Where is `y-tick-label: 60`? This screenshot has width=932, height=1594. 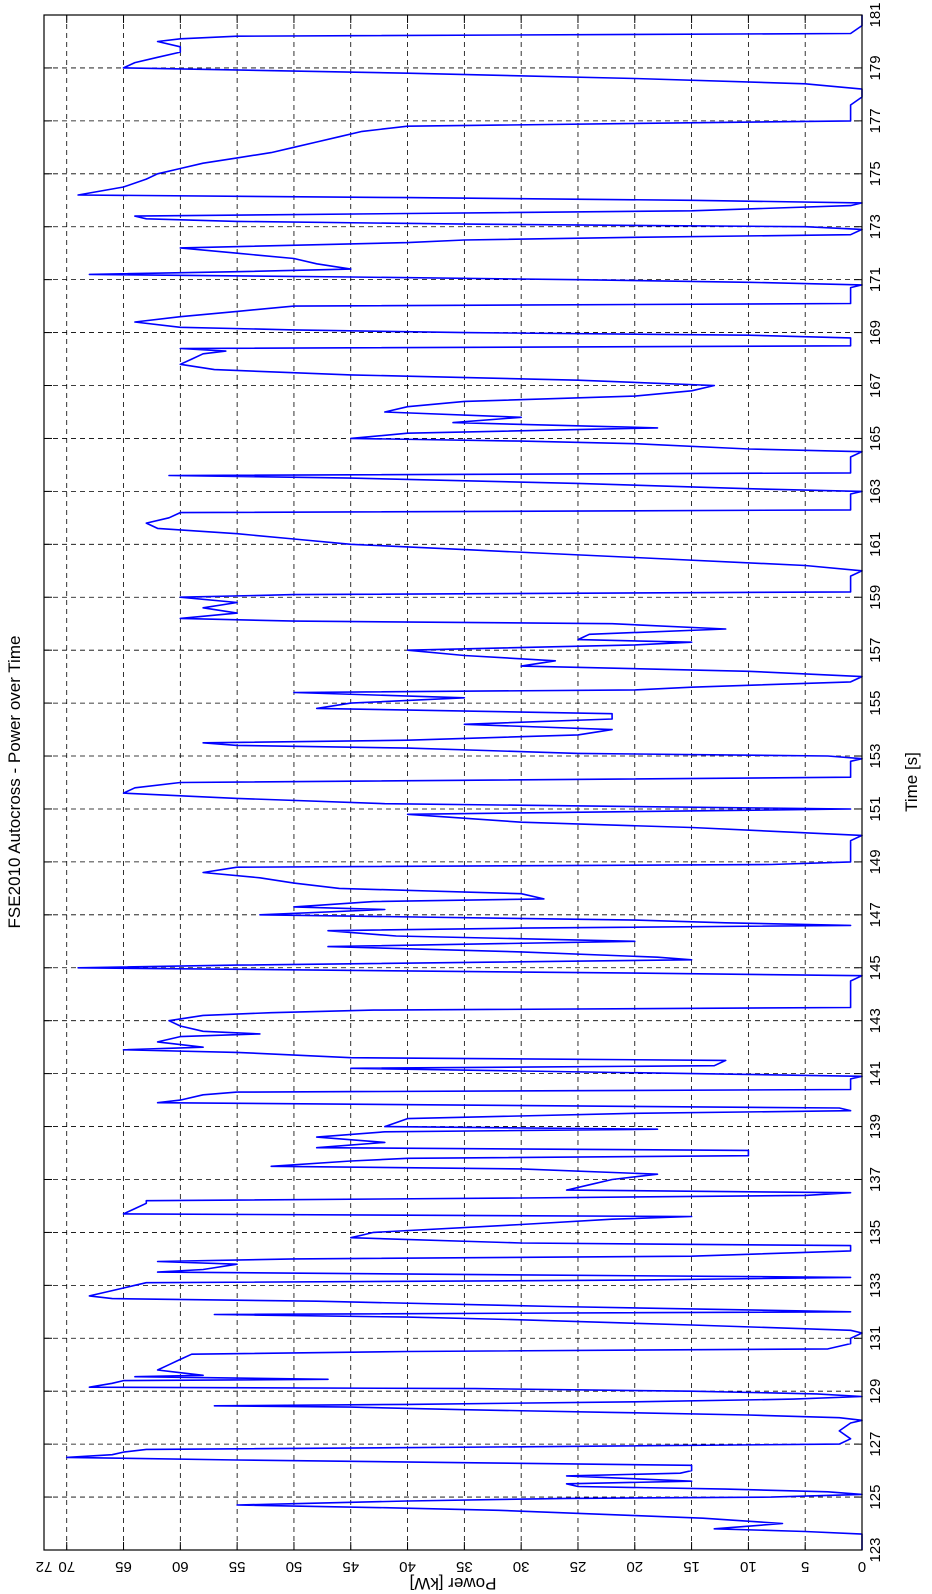
y-tick-label: 60 is located at coordinates (180, 1566).